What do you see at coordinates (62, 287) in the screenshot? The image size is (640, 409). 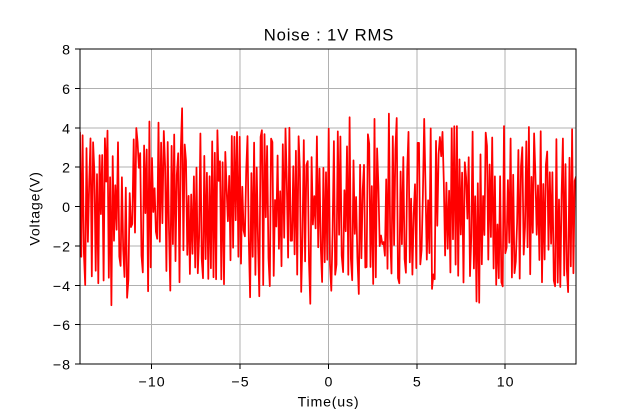 I see `svg-text: −4` at bounding box center [62, 287].